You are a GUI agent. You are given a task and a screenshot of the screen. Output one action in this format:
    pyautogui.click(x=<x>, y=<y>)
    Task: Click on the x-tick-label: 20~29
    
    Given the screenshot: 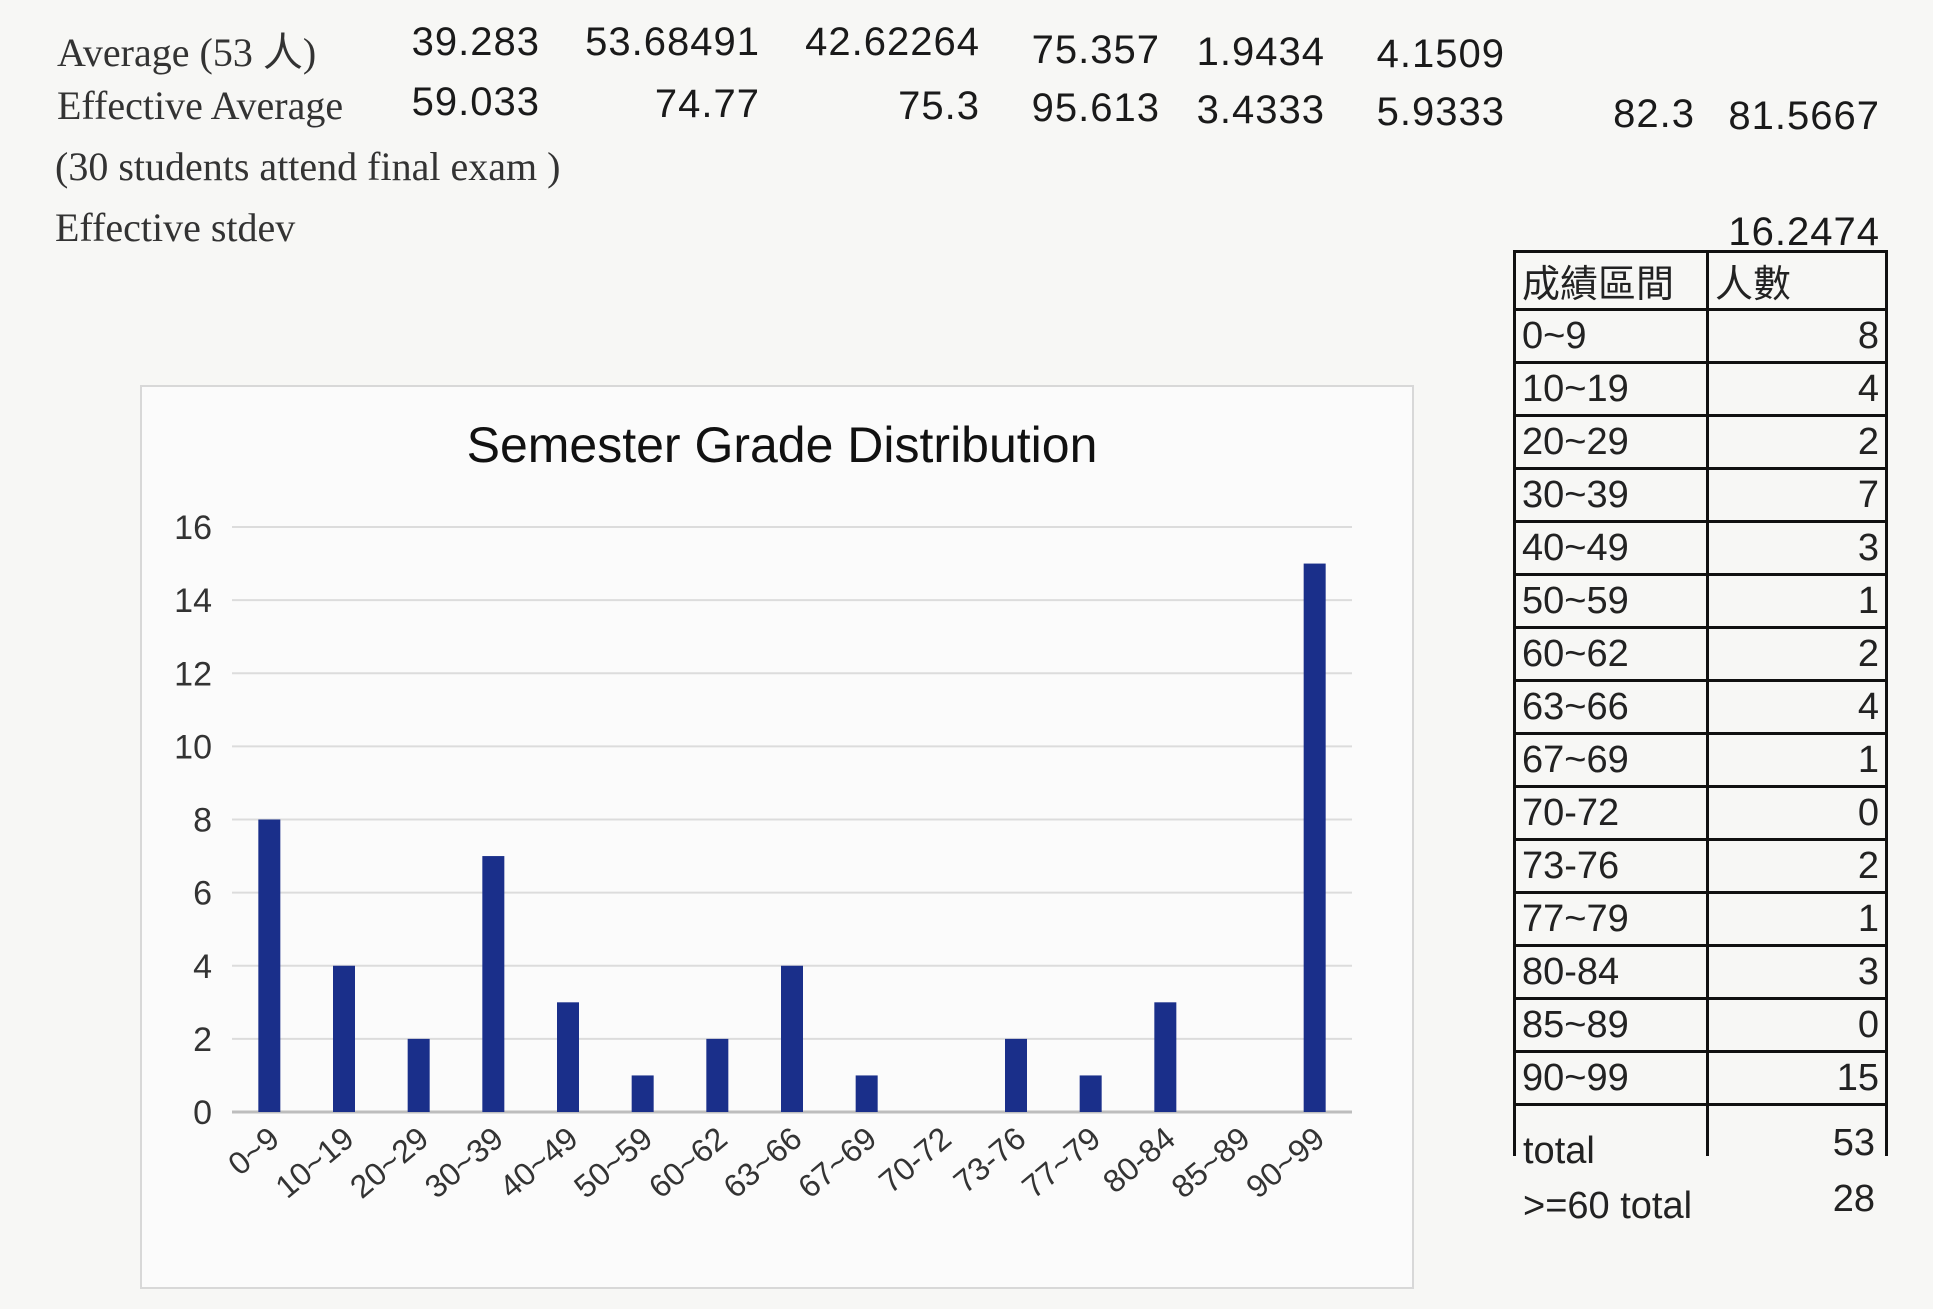 What is the action you would take?
    pyautogui.click(x=389, y=1162)
    